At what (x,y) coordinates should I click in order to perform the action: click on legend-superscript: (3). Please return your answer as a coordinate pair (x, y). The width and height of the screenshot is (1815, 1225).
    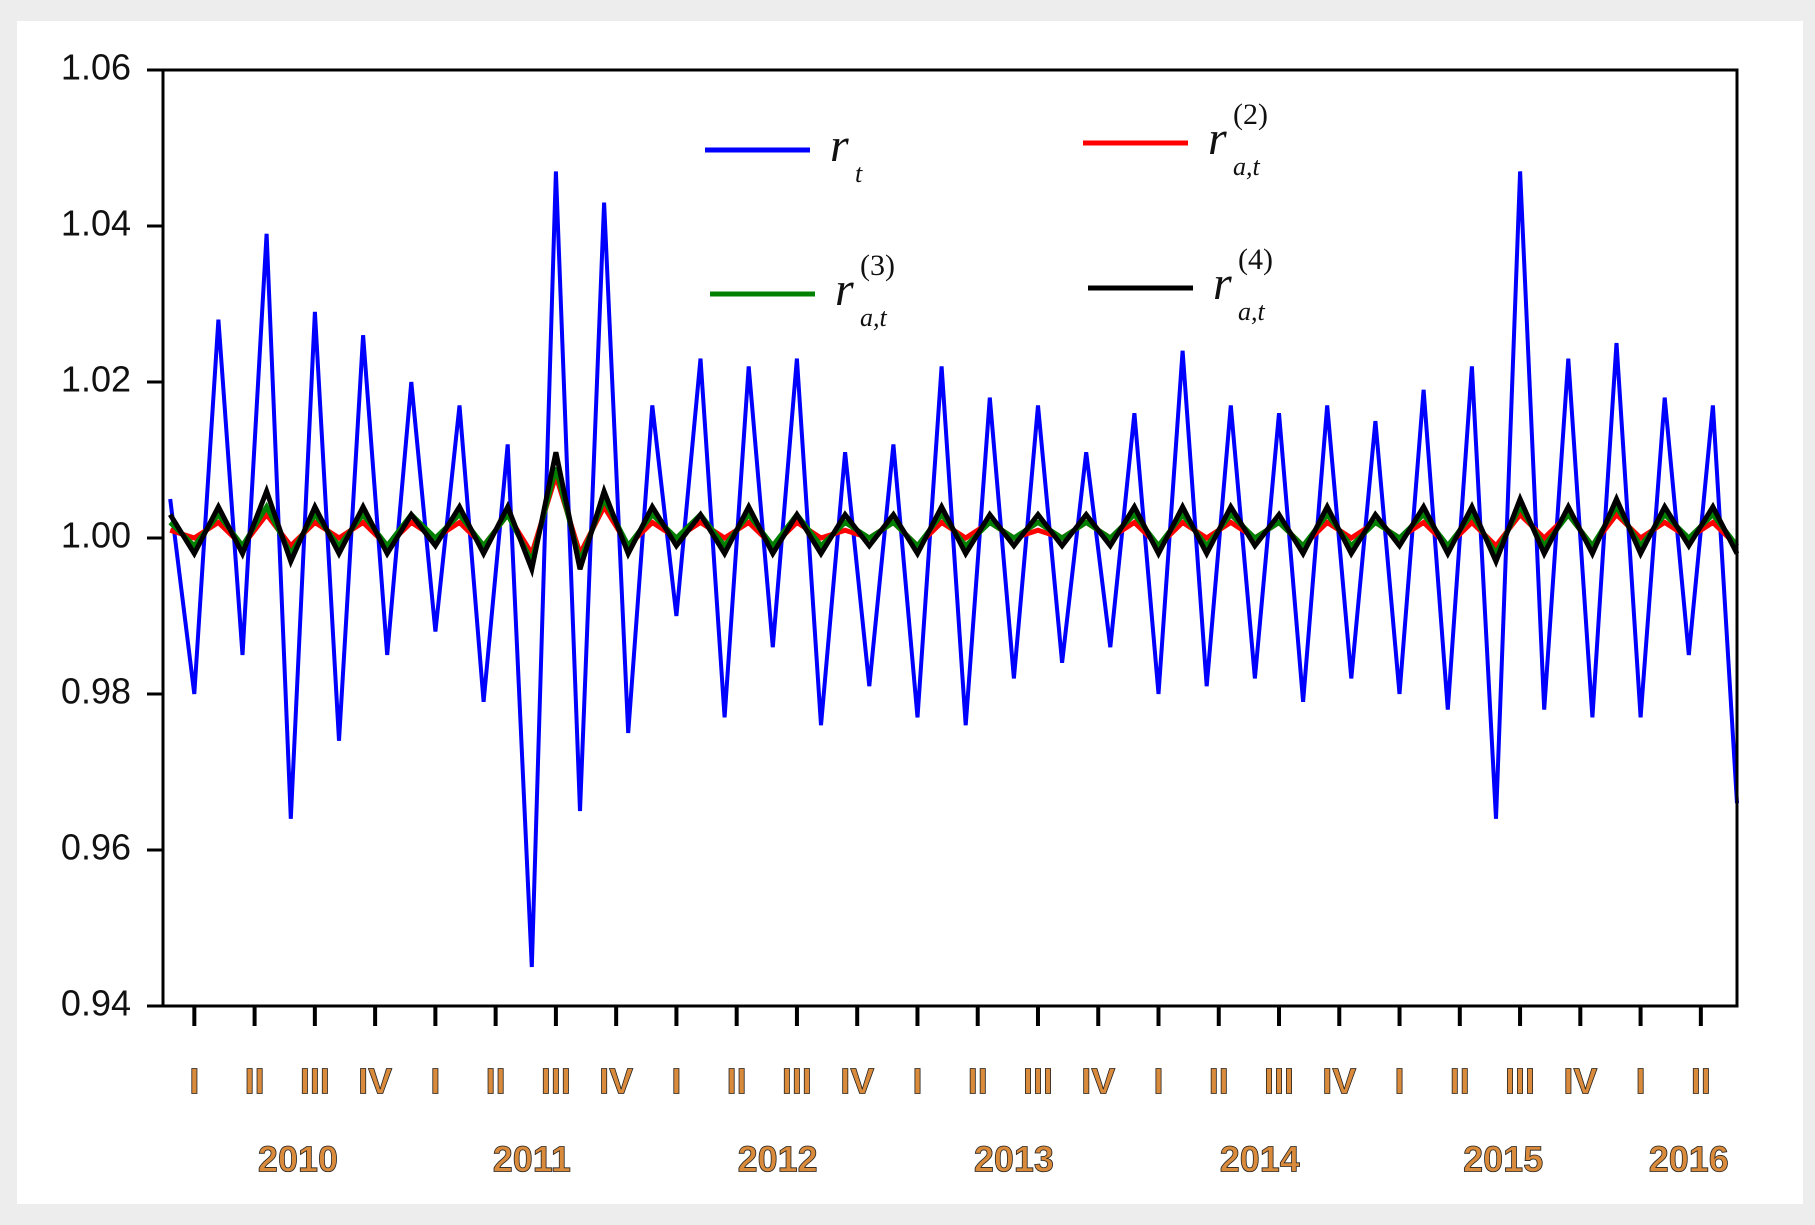
    Looking at the image, I should click on (877, 265).